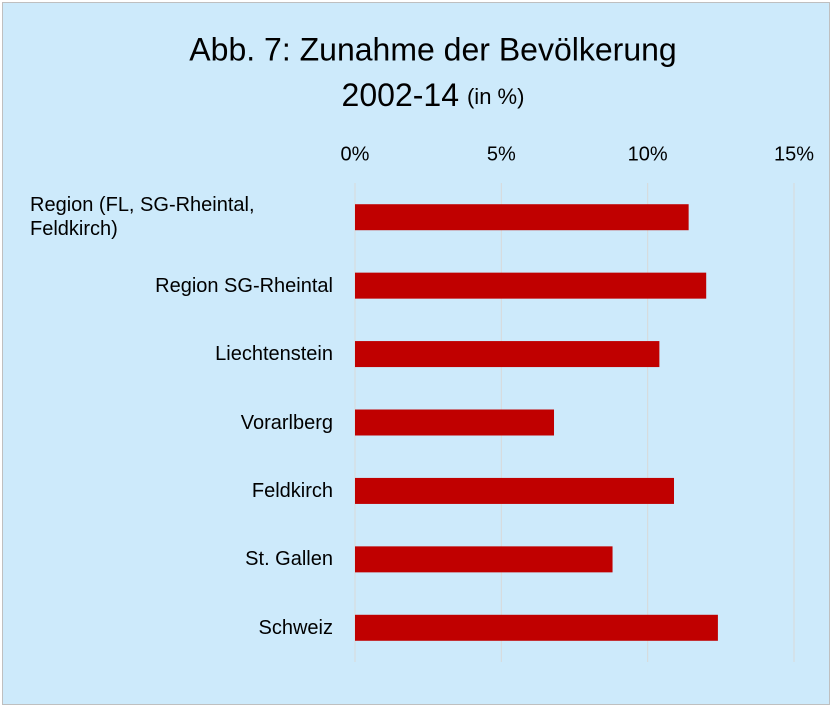 This screenshot has height=707, width=832. What do you see at coordinates (181, 559) in the screenshot?
I see `y-tick-label-box: St. Gallen` at bounding box center [181, 559].